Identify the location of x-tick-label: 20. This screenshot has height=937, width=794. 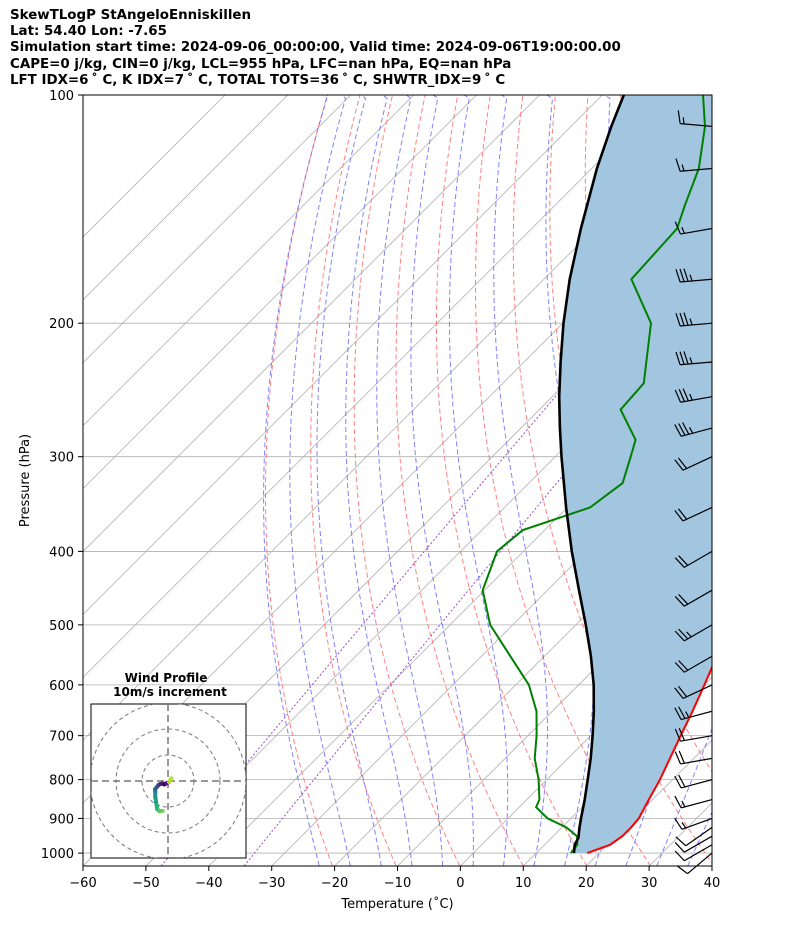
(586, 883).